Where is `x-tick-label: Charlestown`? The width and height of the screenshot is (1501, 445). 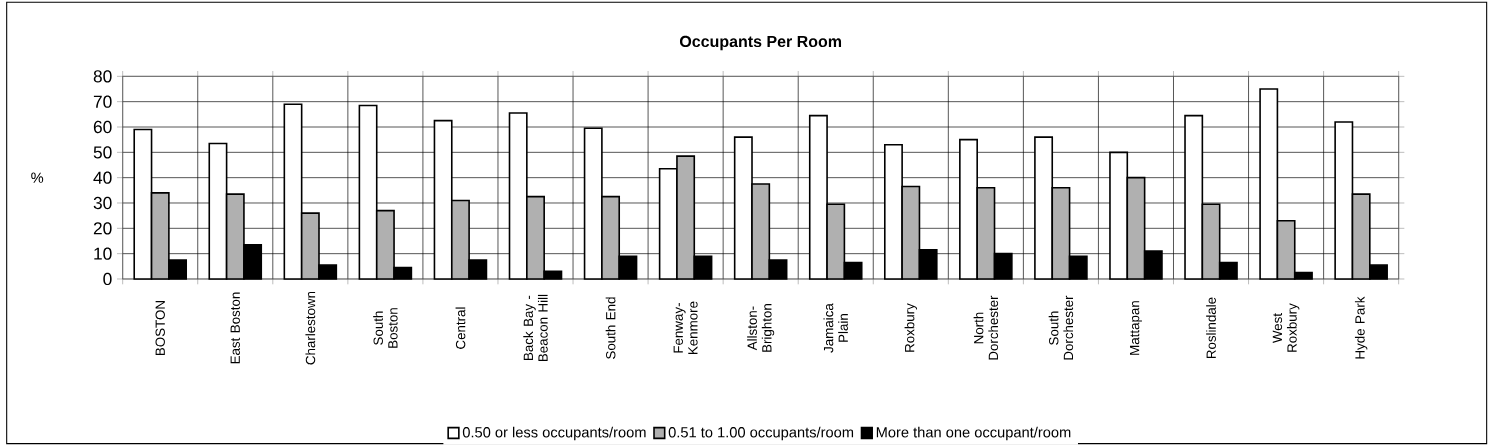
x-tick-label: Charlestown is located at coordinates (310, 328).